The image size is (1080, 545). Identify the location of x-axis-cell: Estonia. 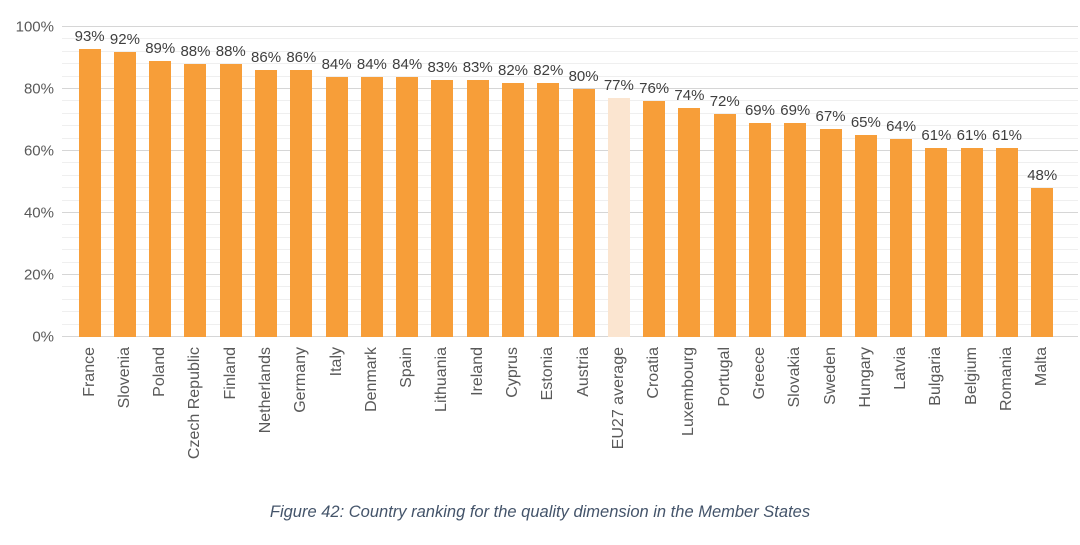
(548, 412).